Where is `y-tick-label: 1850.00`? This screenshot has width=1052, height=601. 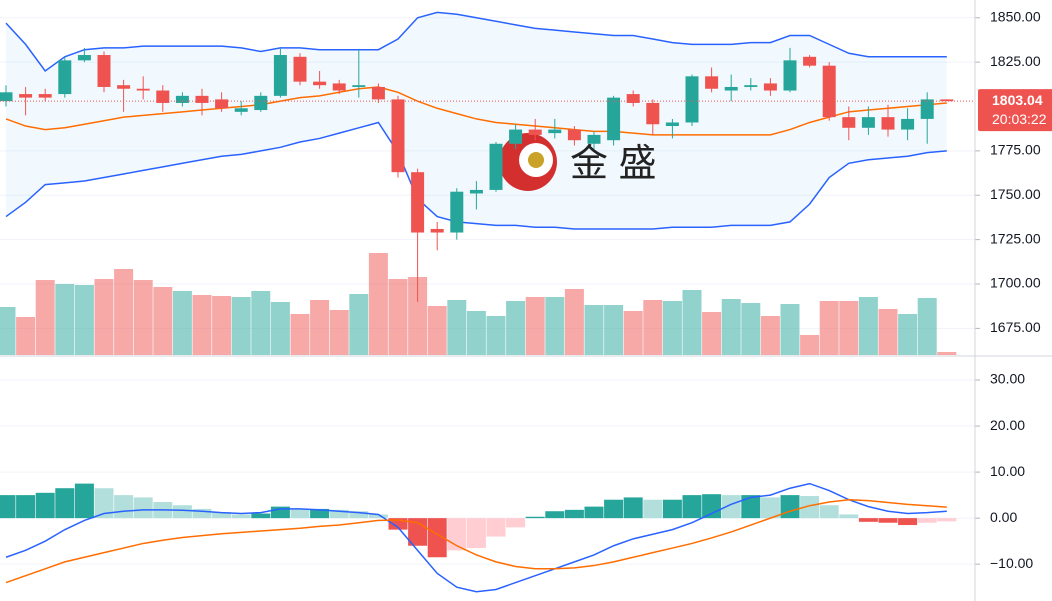 y-tick-label: 1850.00 is located at coordinates (1015, 16).